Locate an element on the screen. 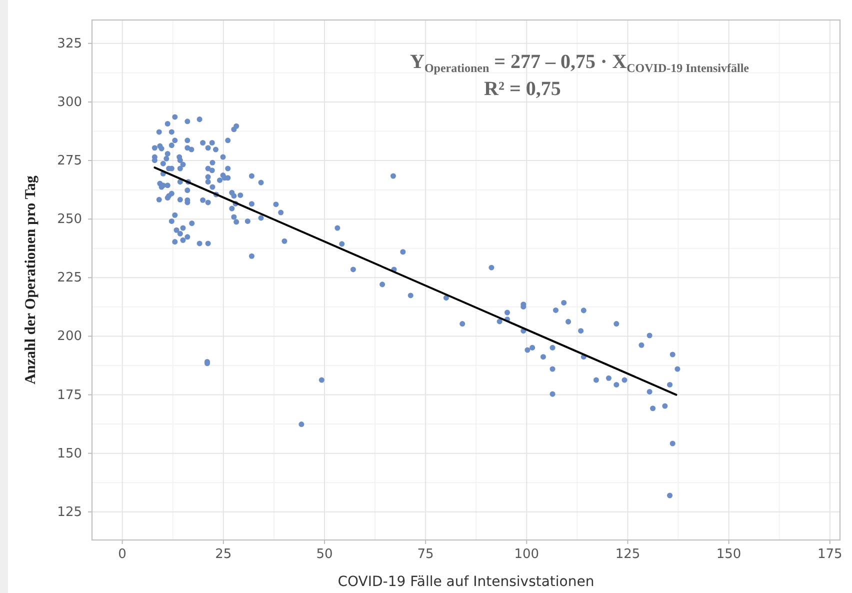  y-tick-label: 225 is located at coordinates (69, 278).